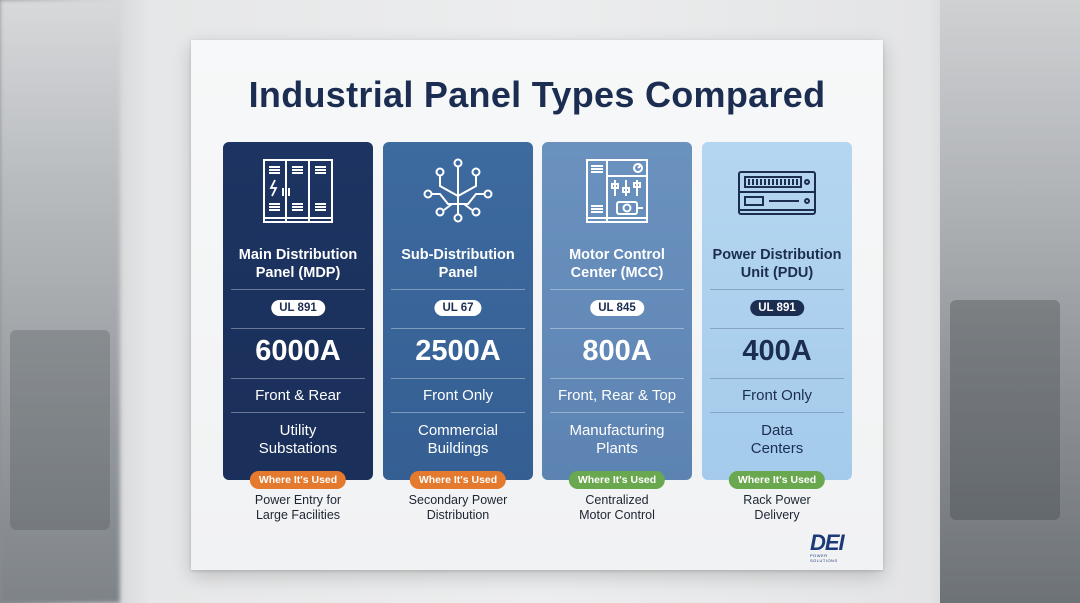  I want to click on usage: Utility Substations, so click(298, 440).